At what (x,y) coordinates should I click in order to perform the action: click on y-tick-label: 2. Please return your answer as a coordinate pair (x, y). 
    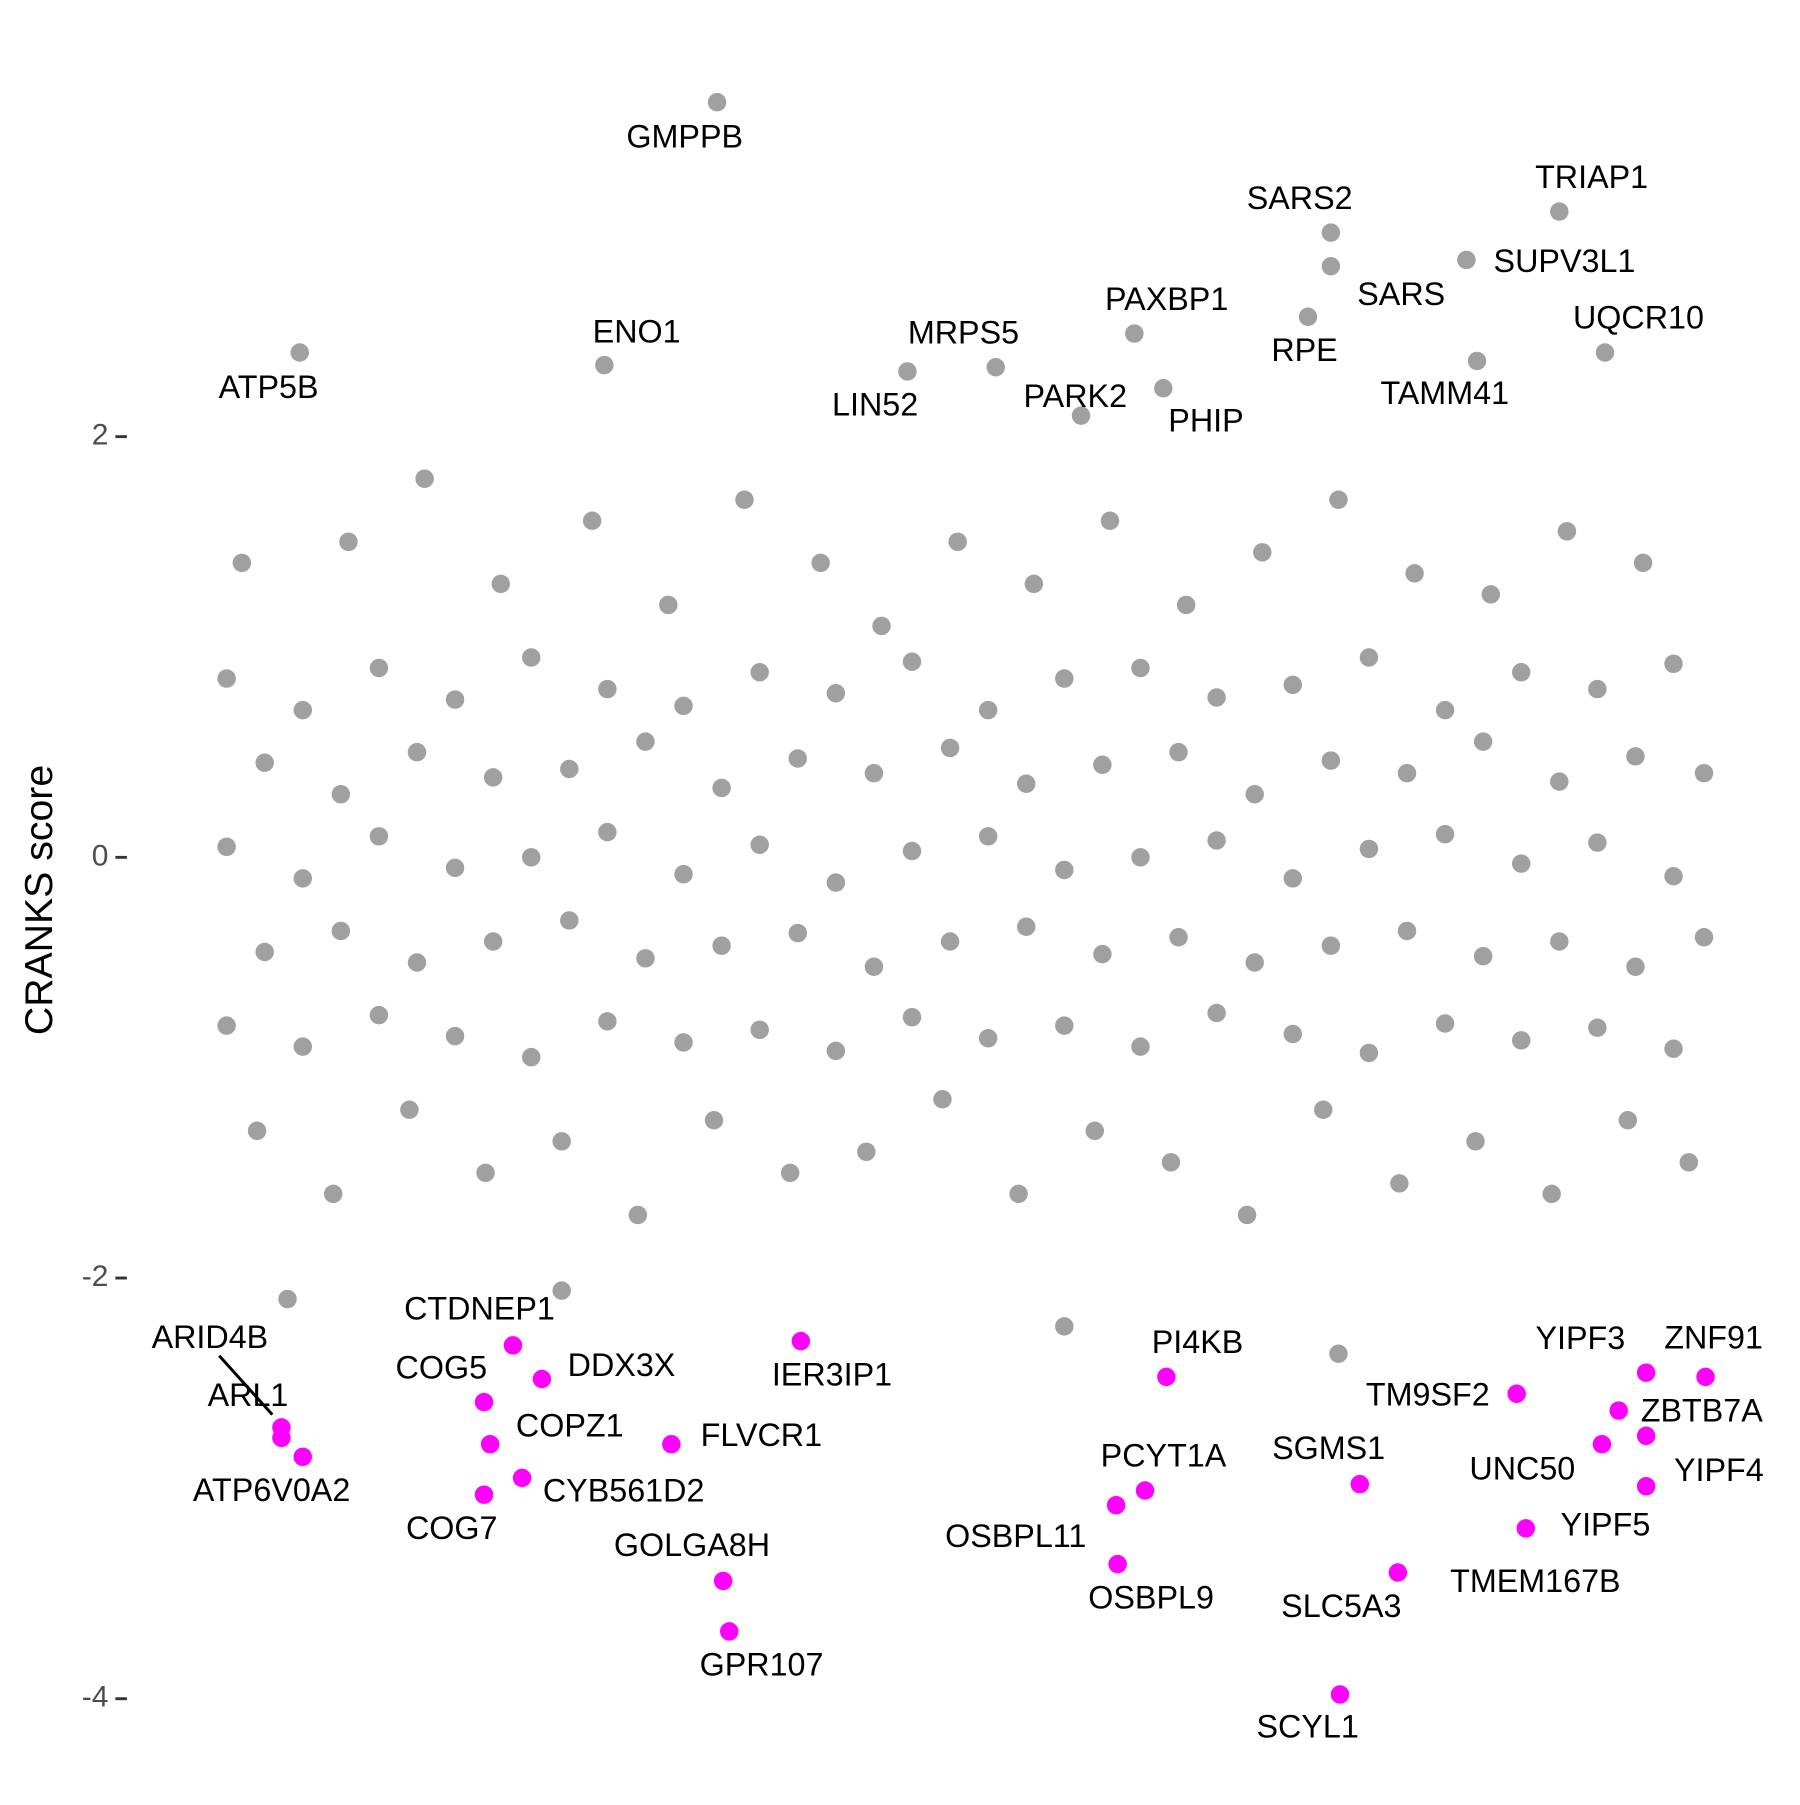
    Looking at the image, I should click on (100, 435).